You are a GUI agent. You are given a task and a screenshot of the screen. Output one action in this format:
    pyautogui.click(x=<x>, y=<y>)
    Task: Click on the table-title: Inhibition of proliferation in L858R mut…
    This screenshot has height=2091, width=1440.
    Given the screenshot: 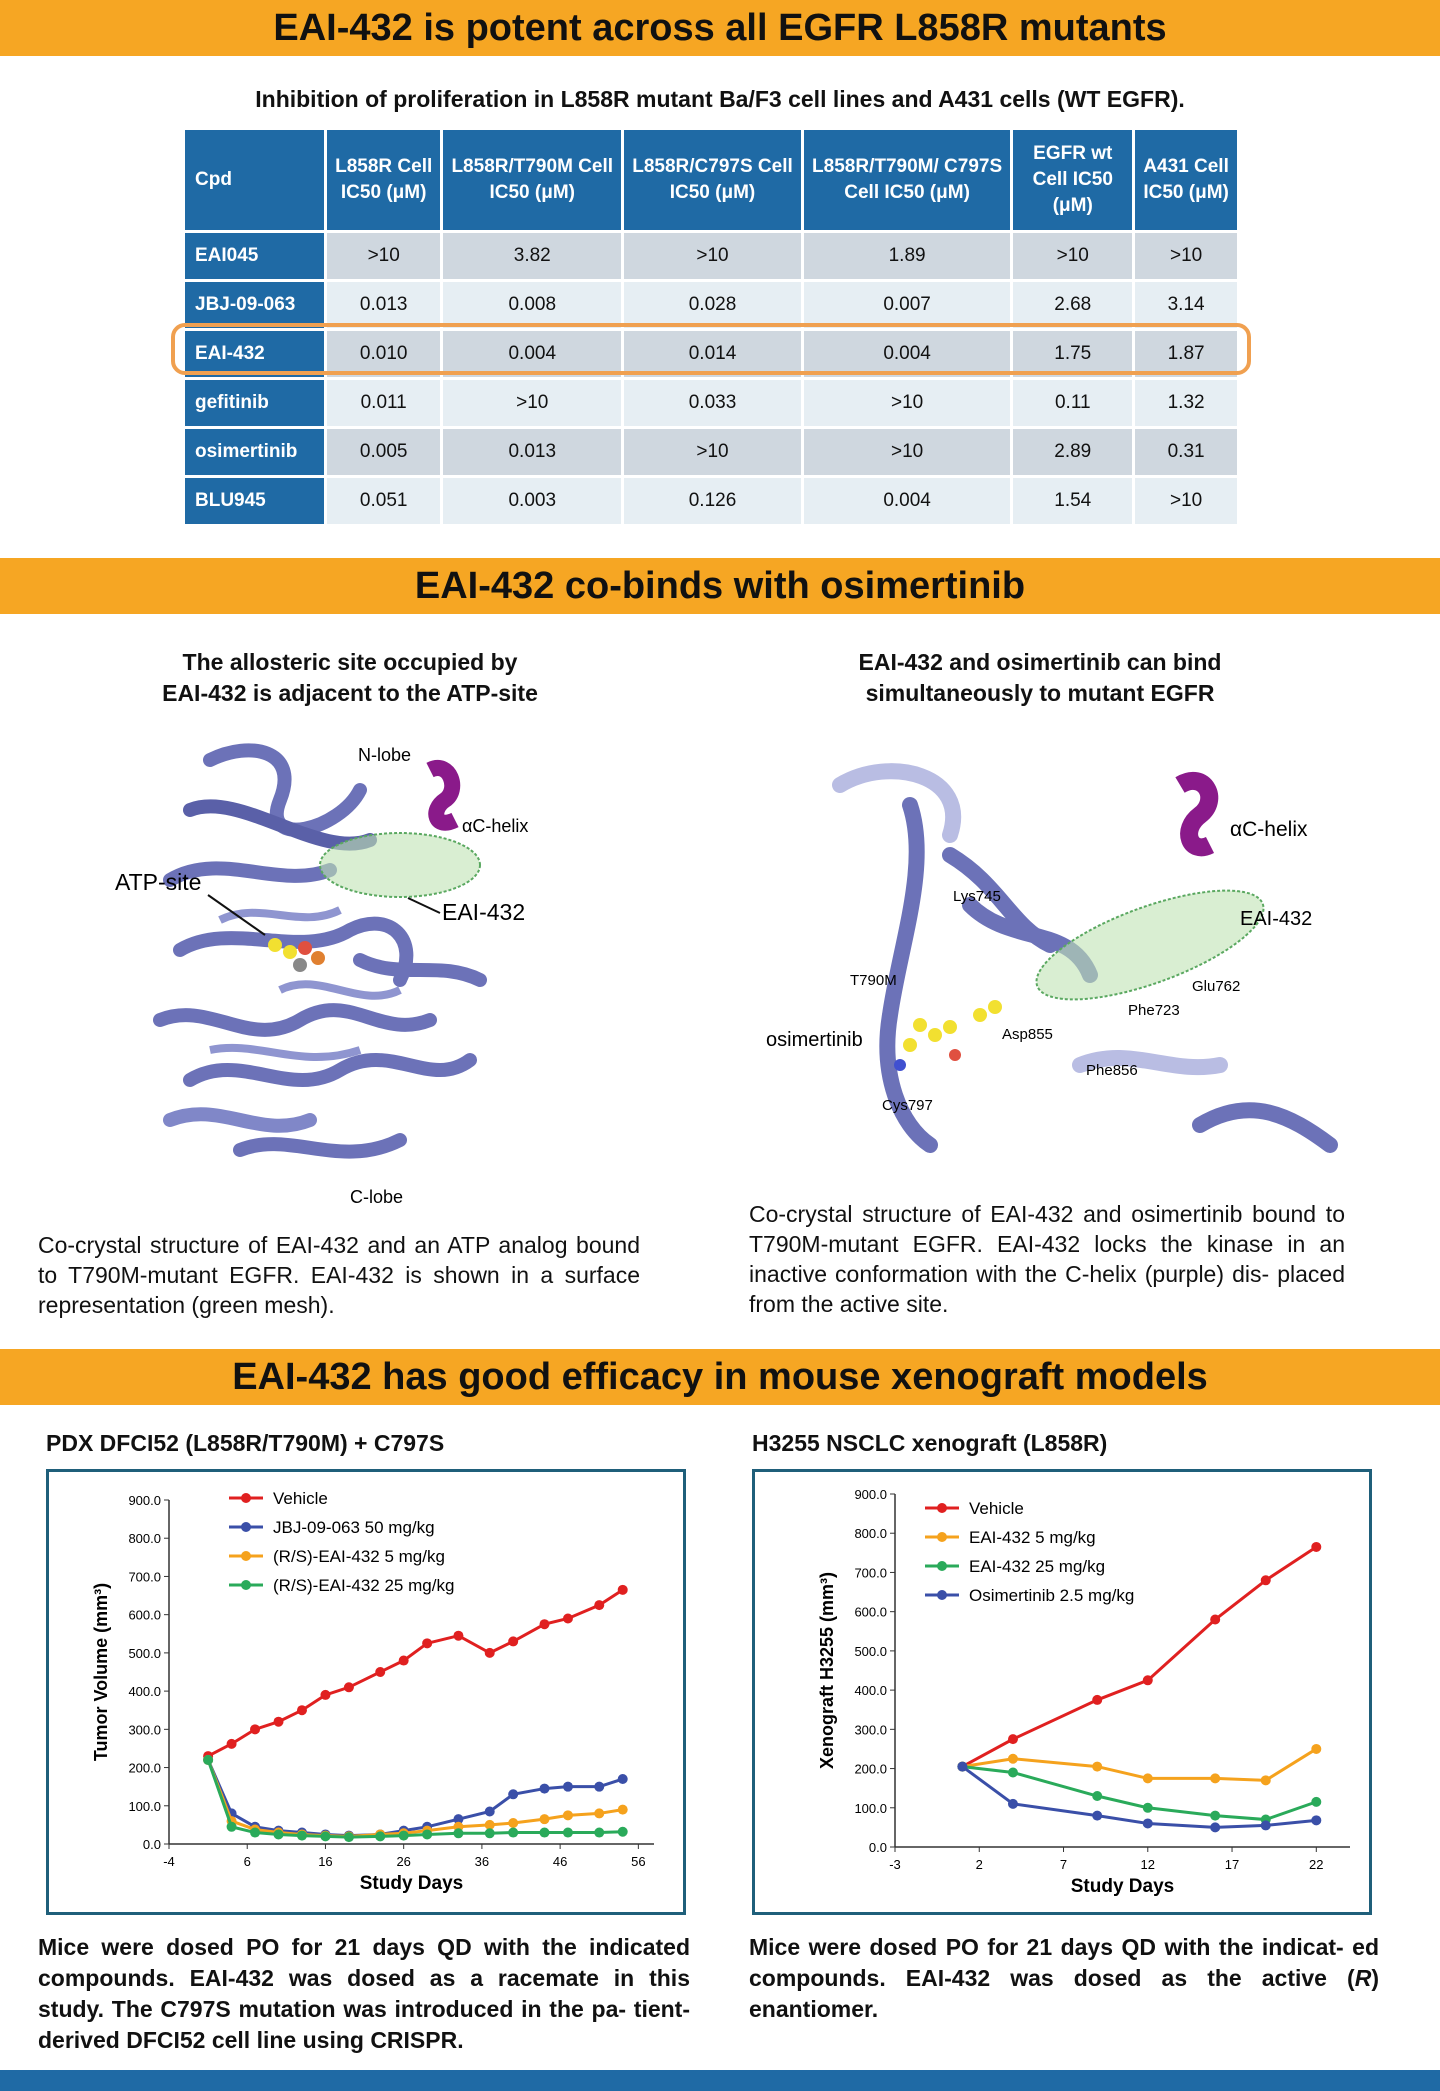 What is the action you would take?
    pyautogui.click(x=720, y=99)
    